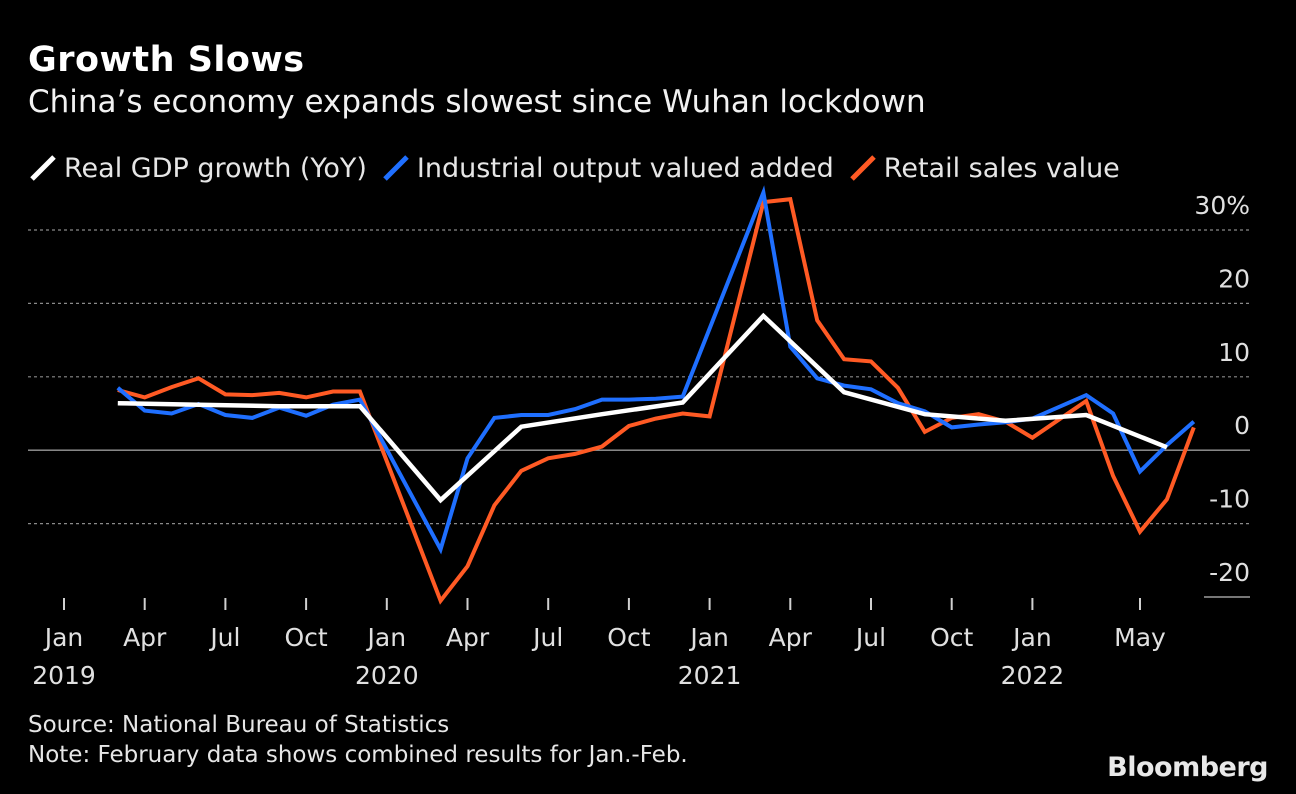  I want to click on x-year-label: 2021, so click(710, 675).